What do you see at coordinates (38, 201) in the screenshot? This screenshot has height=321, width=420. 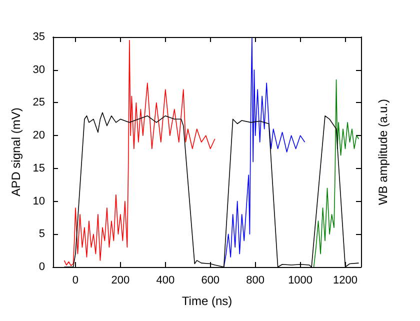 I see `y-tick-label: 10` at bounding box center [38, 201].